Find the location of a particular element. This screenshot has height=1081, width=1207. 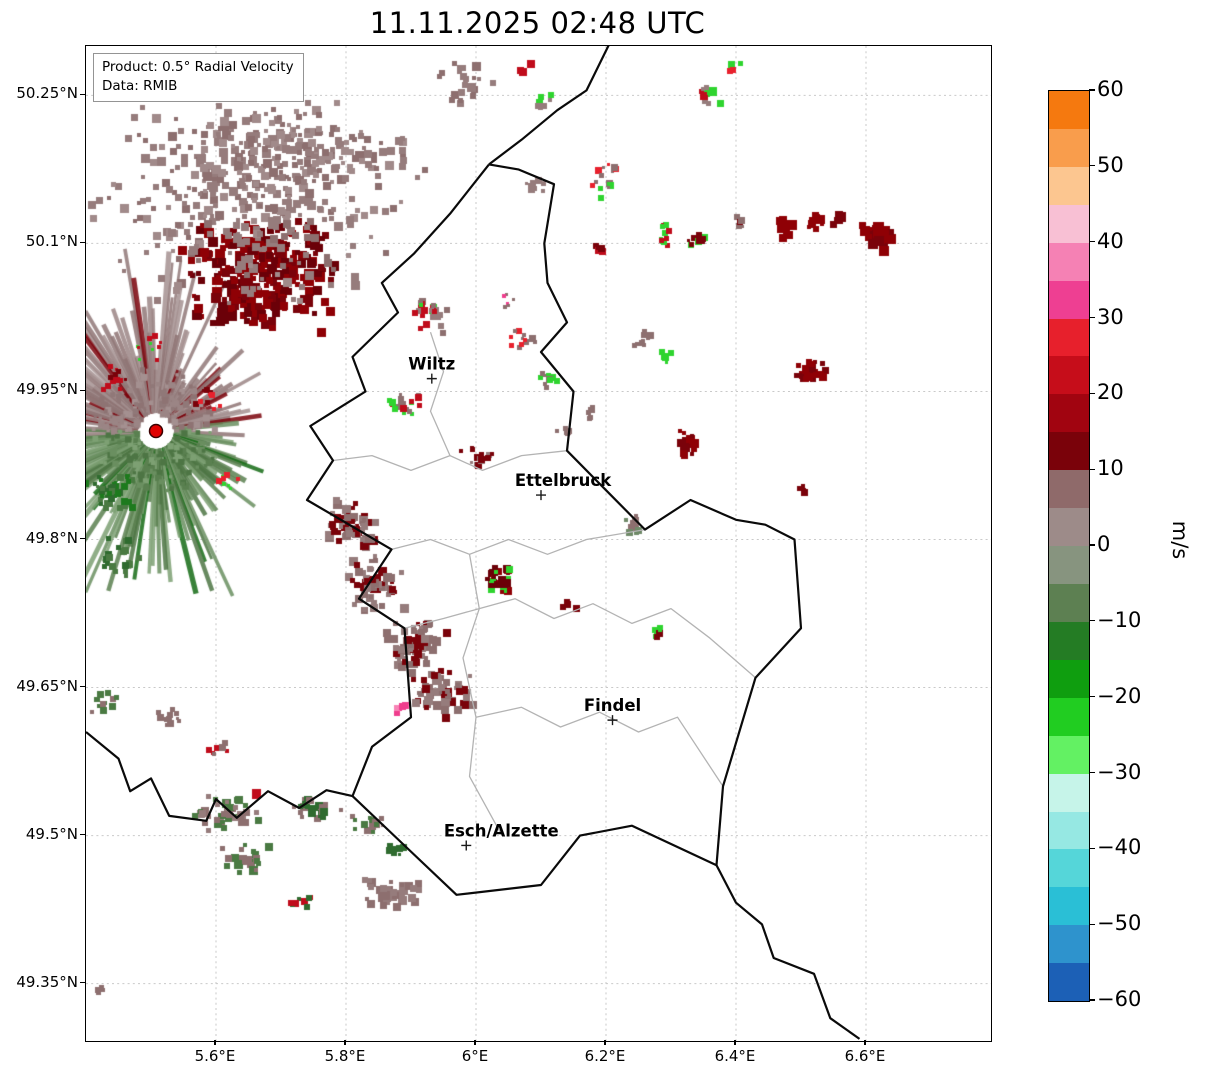

colorbar-tick-label: −30 is located at coordinates (1119, 771).